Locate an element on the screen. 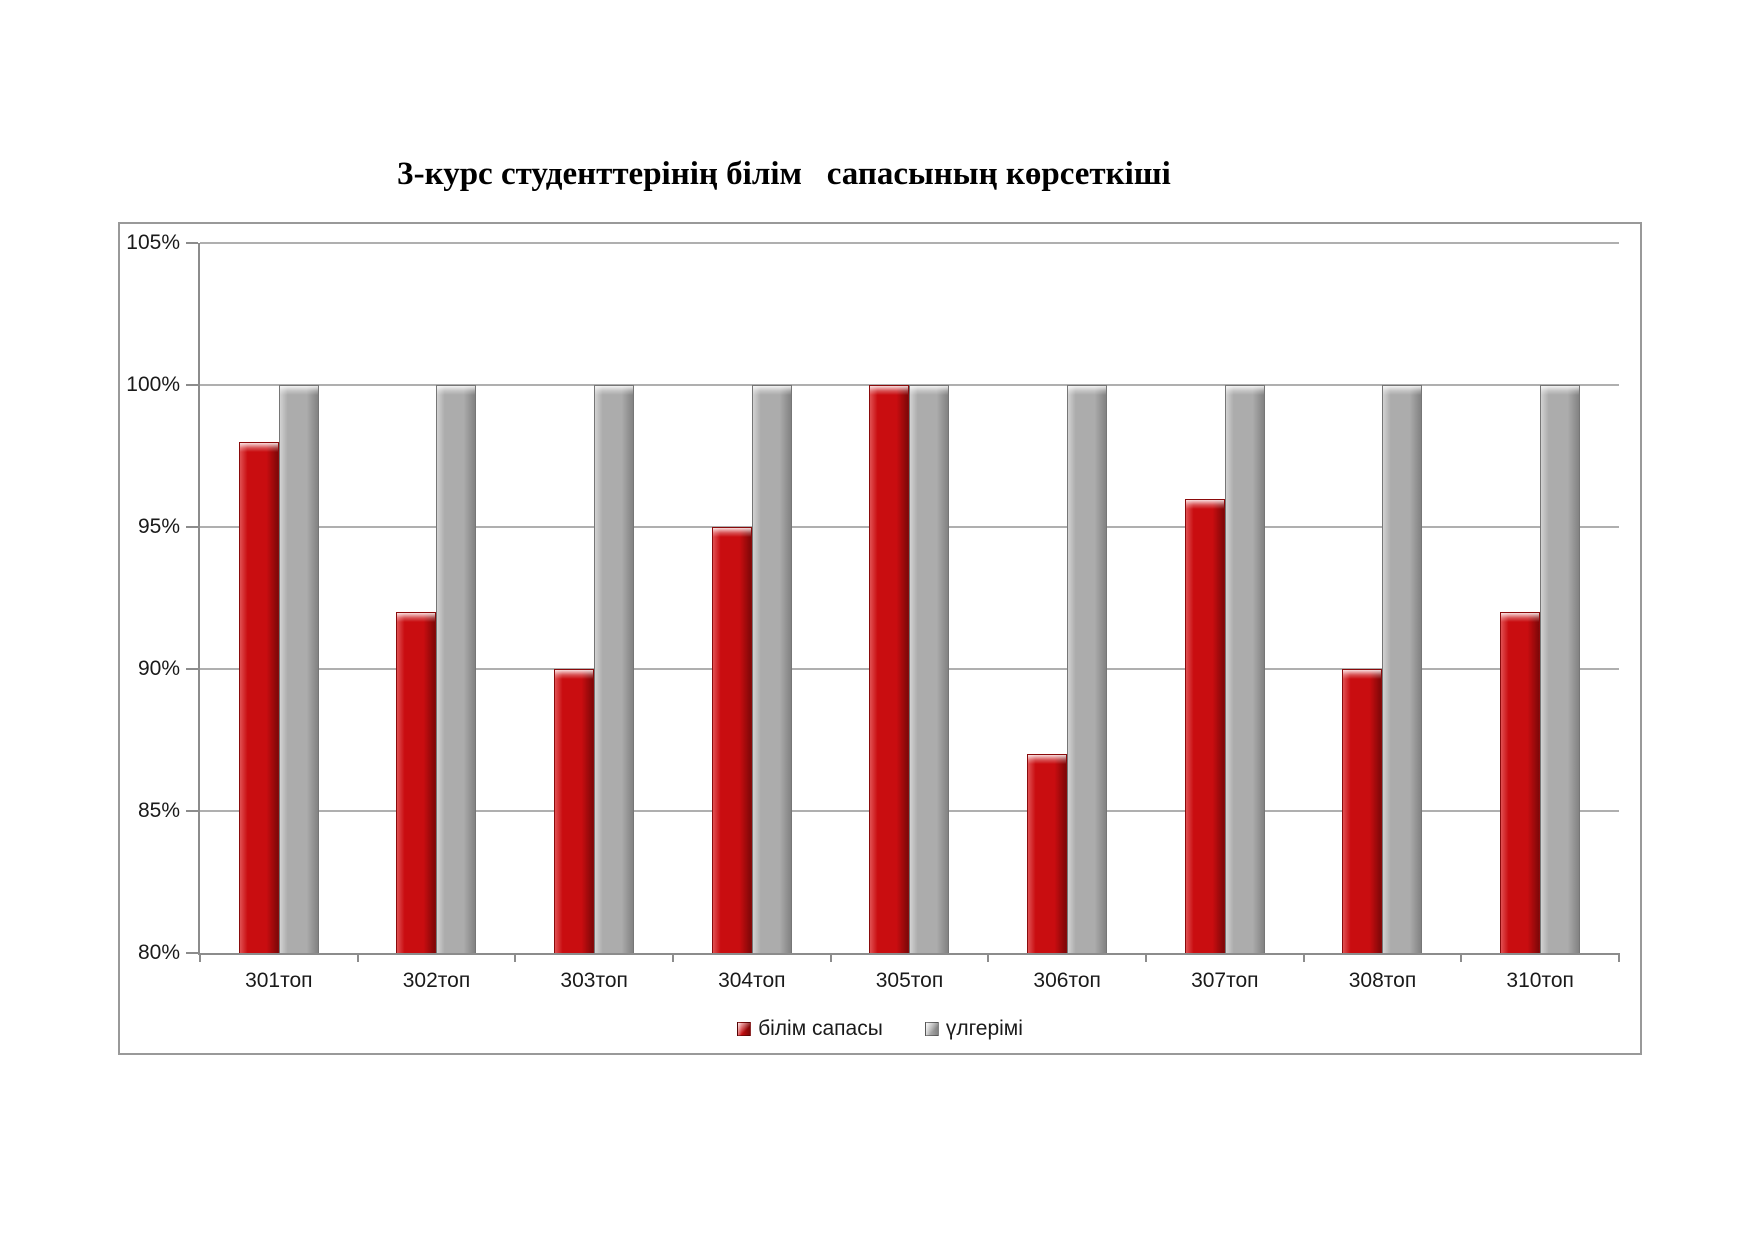 This screenshot has height=1241, width=1754. bar-group-307топ is located at coordinates (1225, 598).